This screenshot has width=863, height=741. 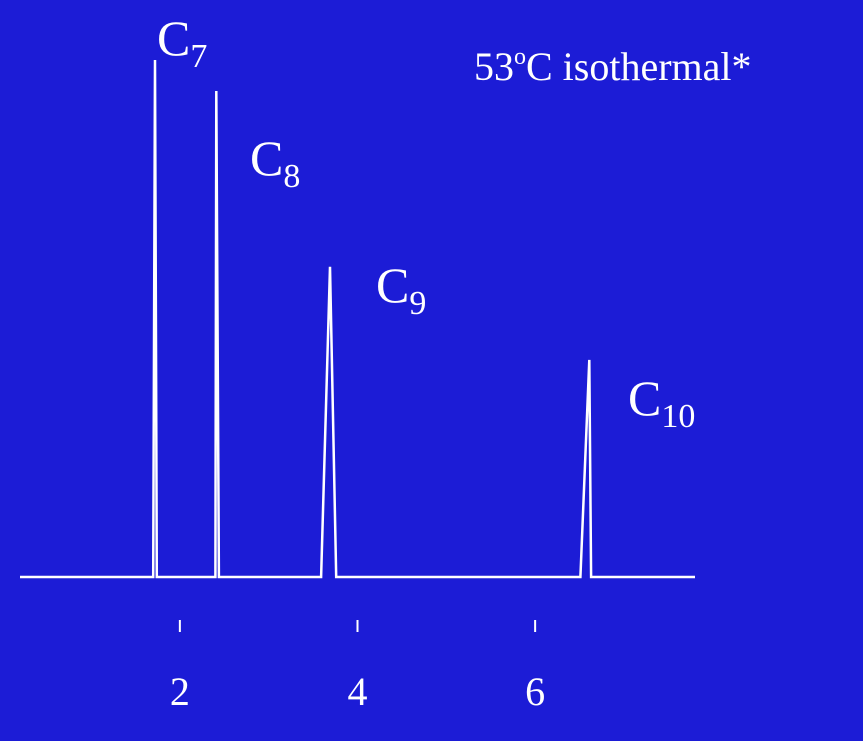 I want to click on peak-label: C7, so click(x=182, y=42).